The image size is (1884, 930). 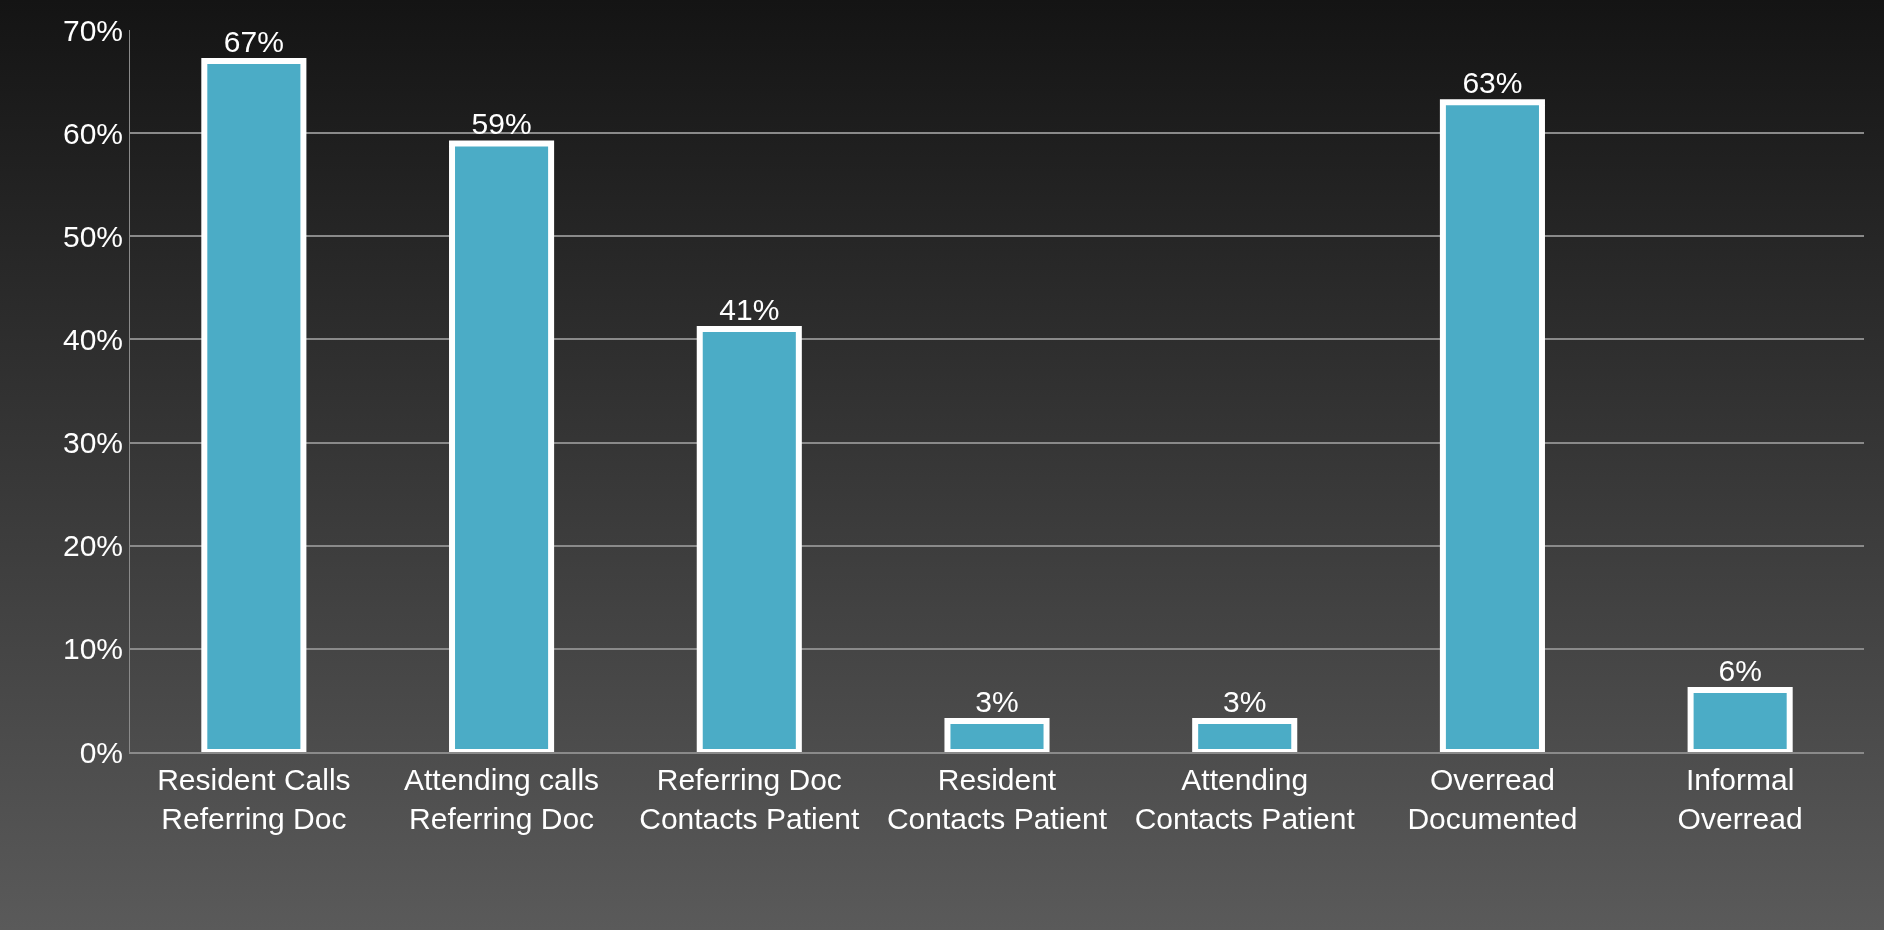 I want to click on data-label: 63%, so click(x=1492, y=83).